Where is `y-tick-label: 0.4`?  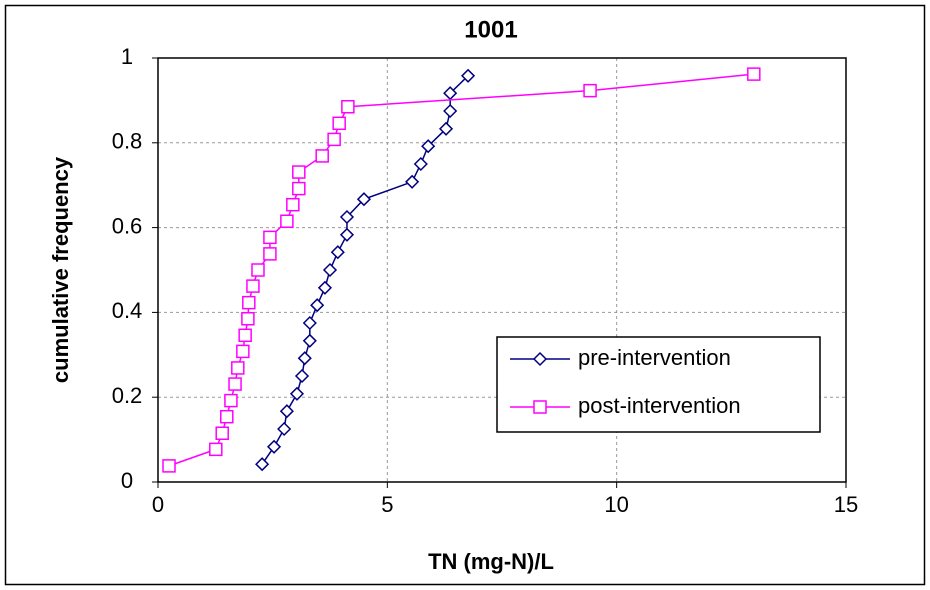 y-tick-label: 0.4 is located at coordinates (127, 310).